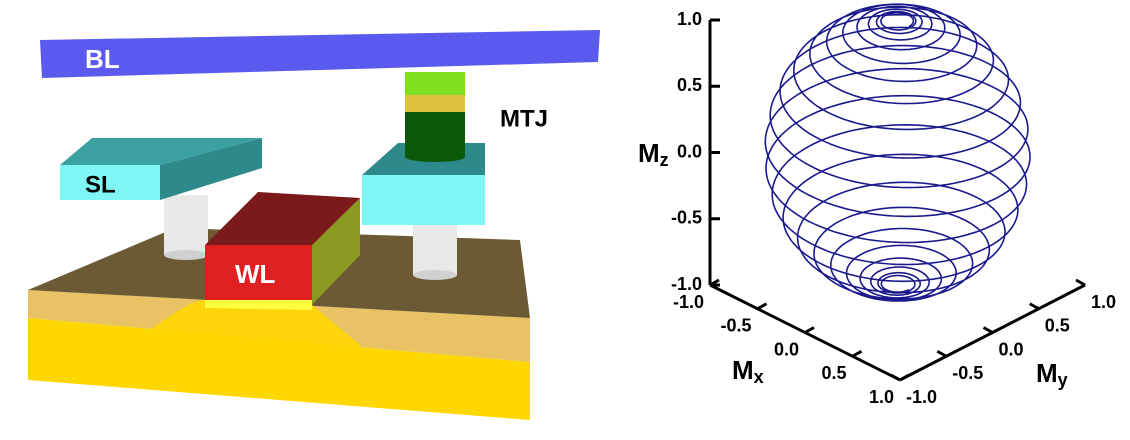 This screenshot has width=1130, height=440. Describe the element at coordinates (1057, 326) in the screenshot. I see `y-tick-label: 0.5` at that location.